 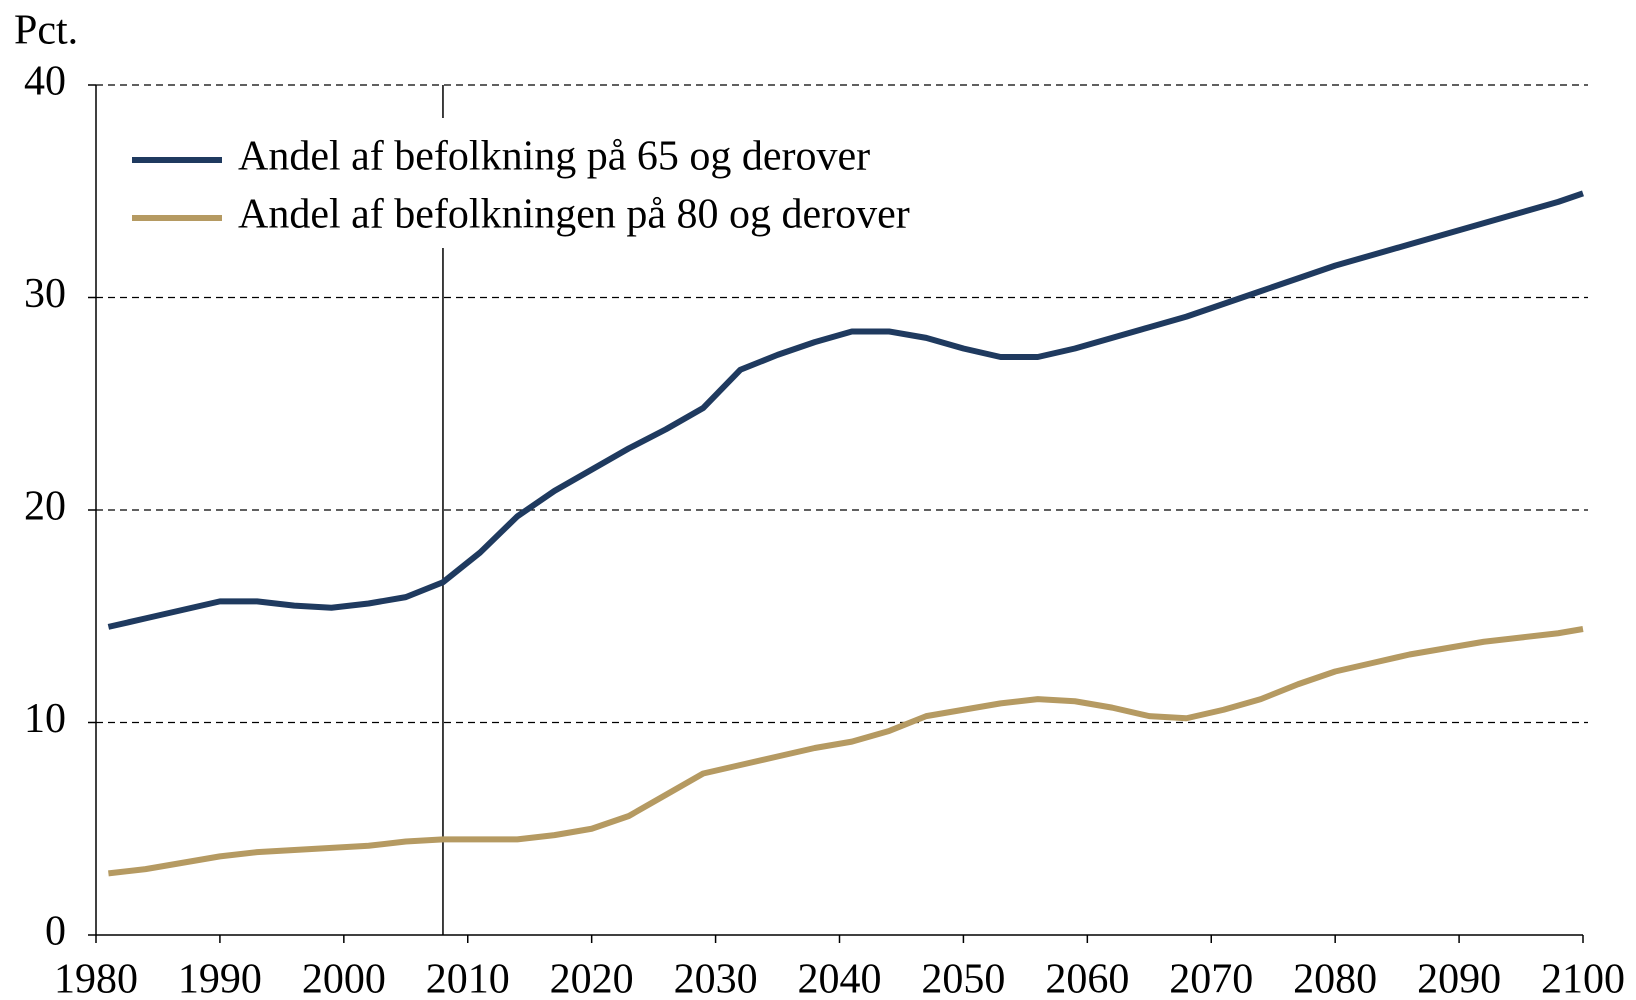 I want to click on x-tick-label: 1980, so click(x=96, y=978).